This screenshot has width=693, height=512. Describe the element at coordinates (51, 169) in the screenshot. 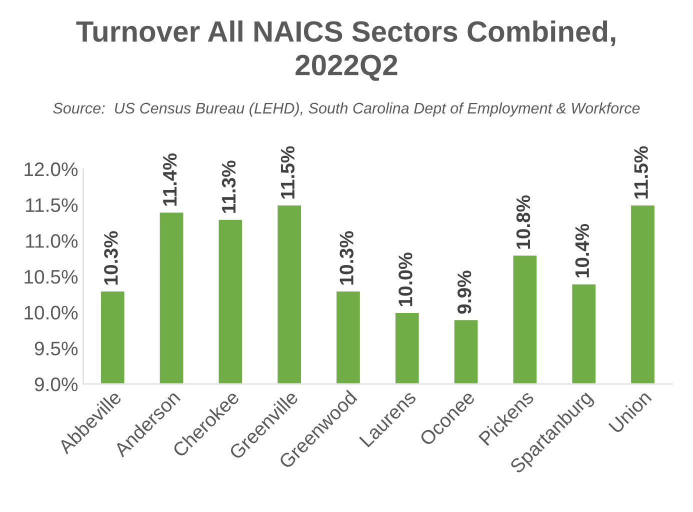

I see `y-tick-label: 12.0%` at that location.